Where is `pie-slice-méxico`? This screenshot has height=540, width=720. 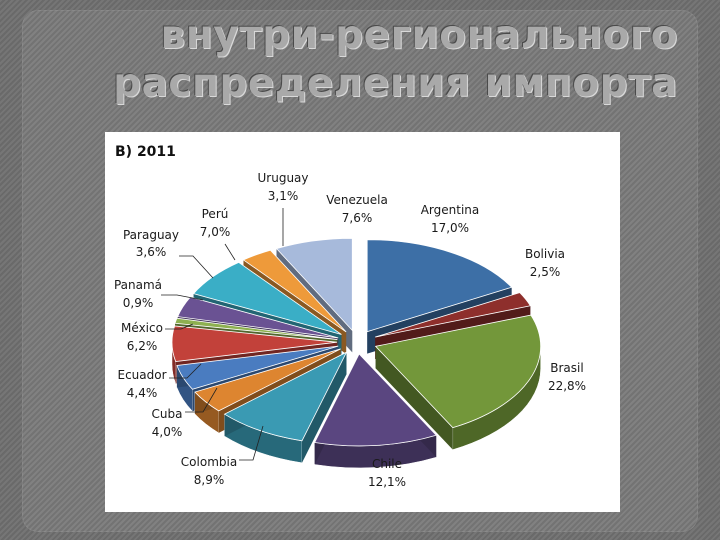
pie-slice-méxico is located at coordinates (254, 343).